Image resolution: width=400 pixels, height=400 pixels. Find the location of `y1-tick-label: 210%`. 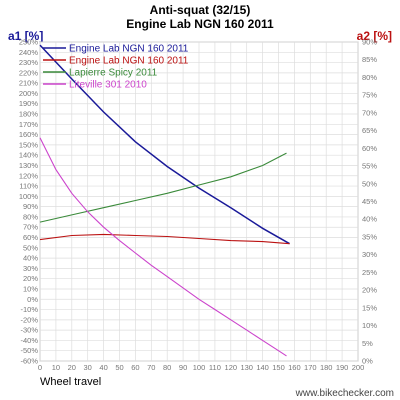

y1-tick-label: 210% is located at coordinates (29, 83).